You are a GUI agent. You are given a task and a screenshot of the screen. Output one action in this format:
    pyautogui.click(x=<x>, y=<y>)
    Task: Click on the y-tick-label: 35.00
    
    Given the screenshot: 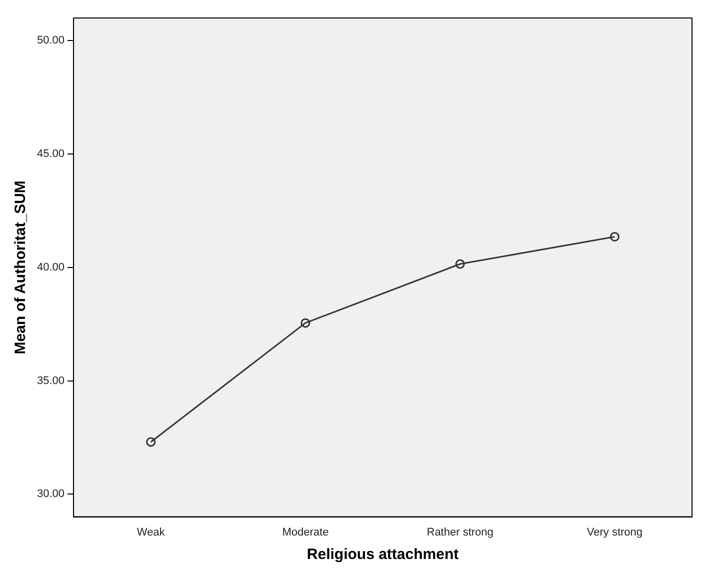 What is the action you would take?
    pyautogui.click(x=50, y=380)
    